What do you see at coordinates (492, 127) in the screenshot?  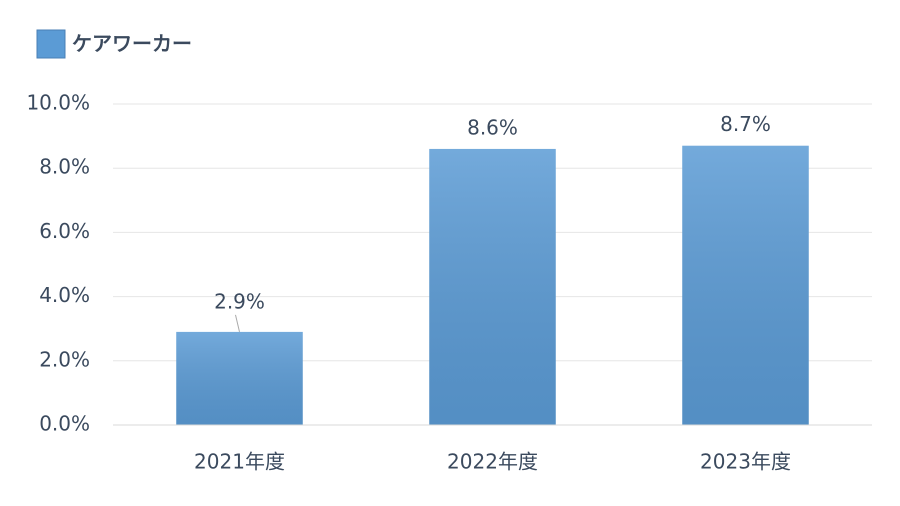 I see `data-label: 8.6%` at bounding box center [492, 127].